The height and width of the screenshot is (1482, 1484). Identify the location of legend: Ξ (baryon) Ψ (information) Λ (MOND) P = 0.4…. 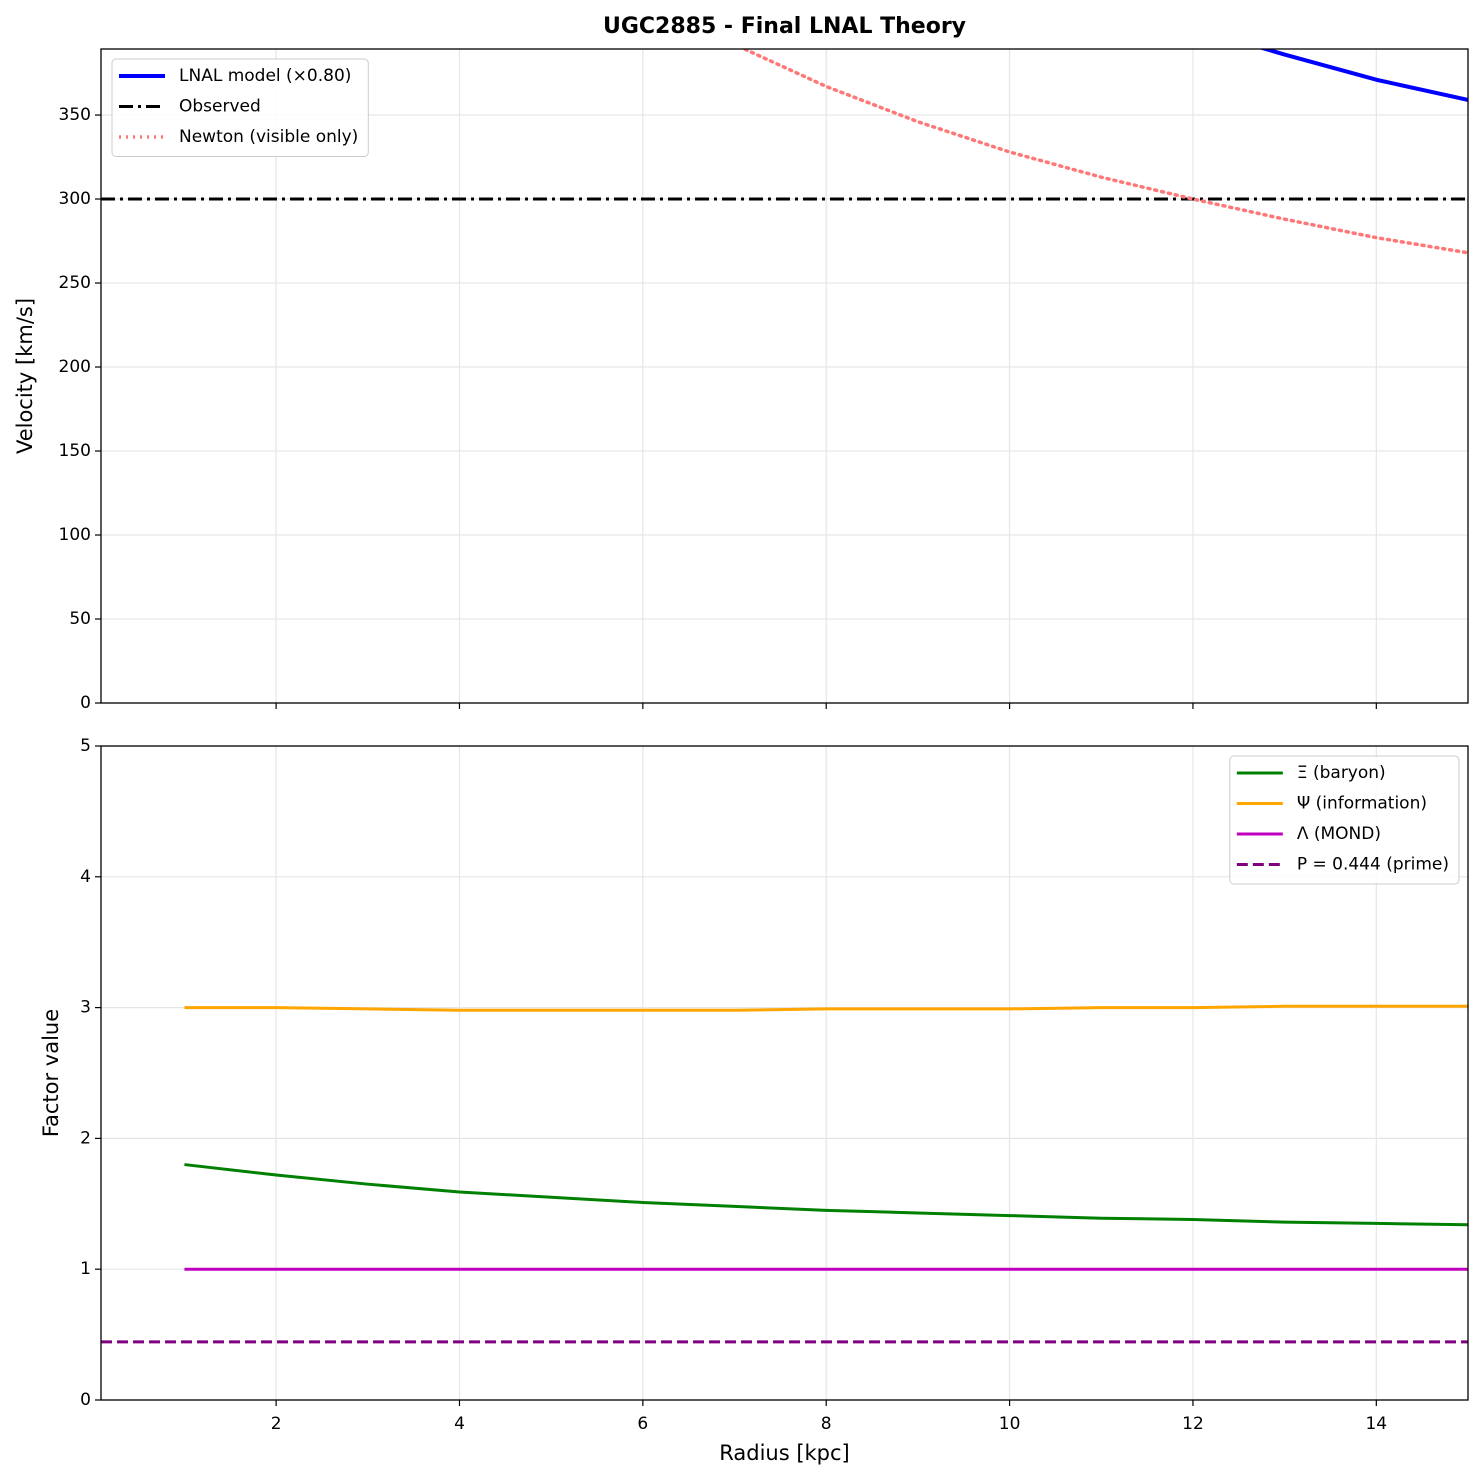
(1344, 820).